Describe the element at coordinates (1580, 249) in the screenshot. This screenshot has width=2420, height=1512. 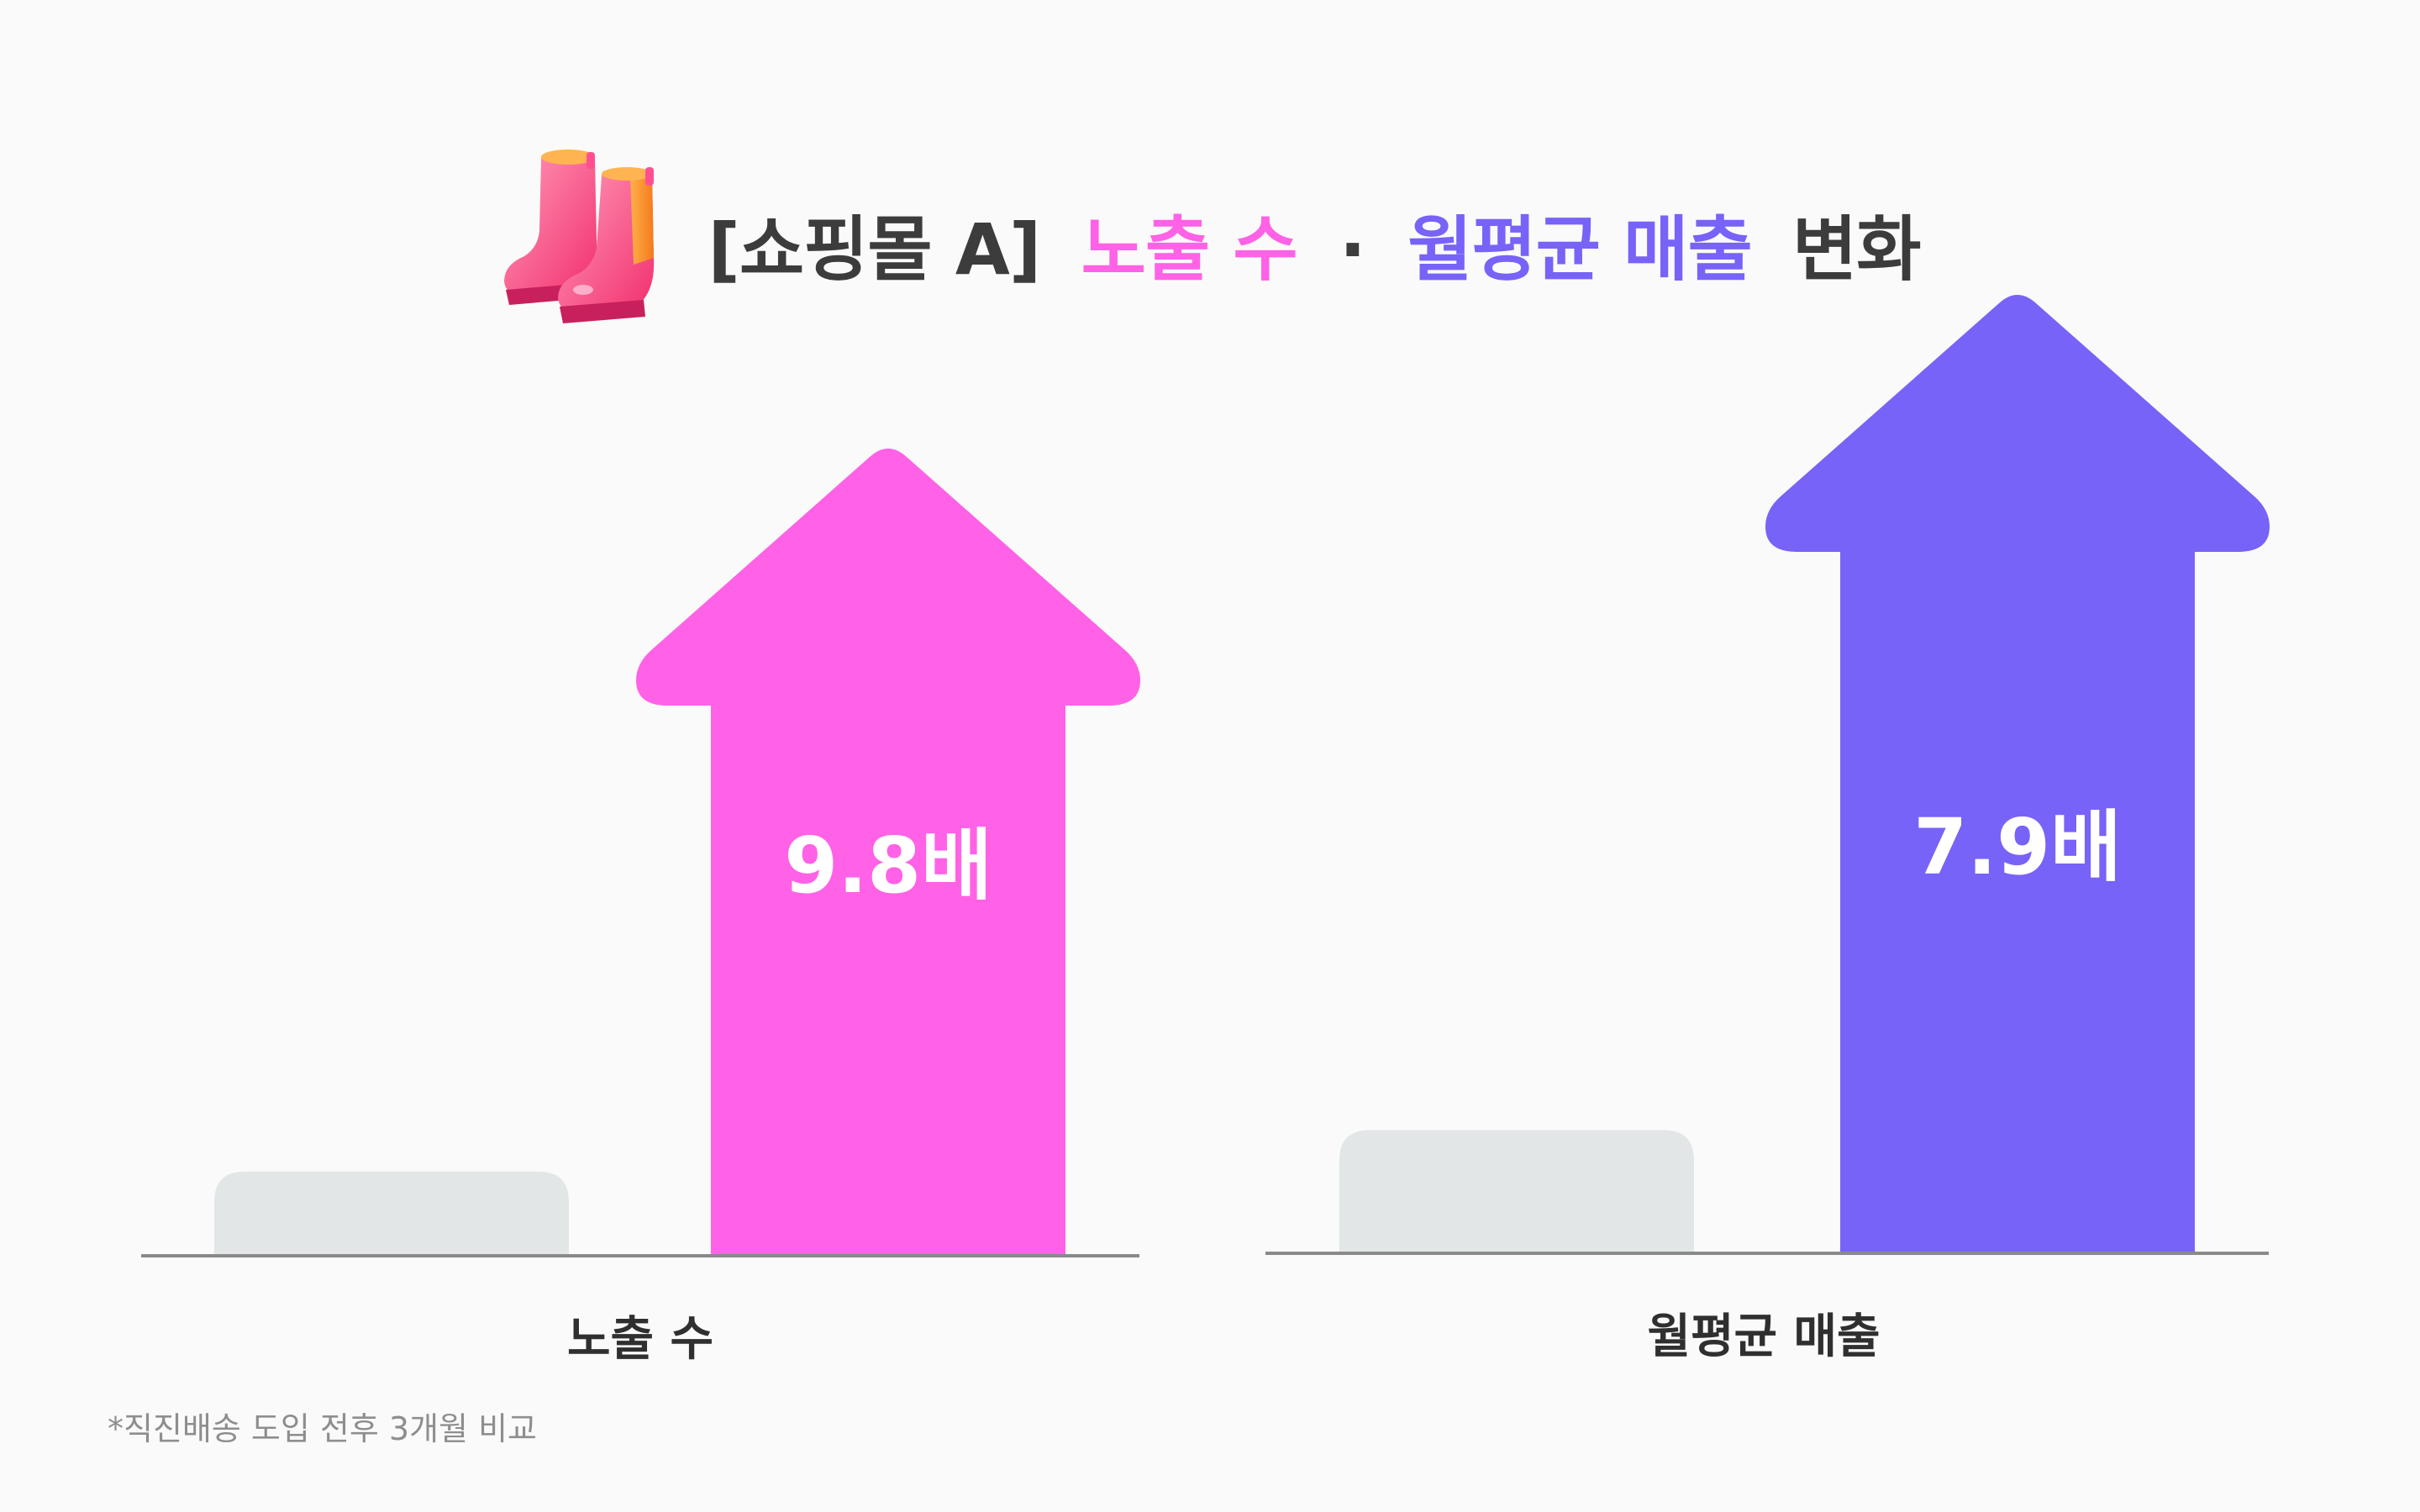
I see `title-highlight-revenue: 월평균 매출` at that location.